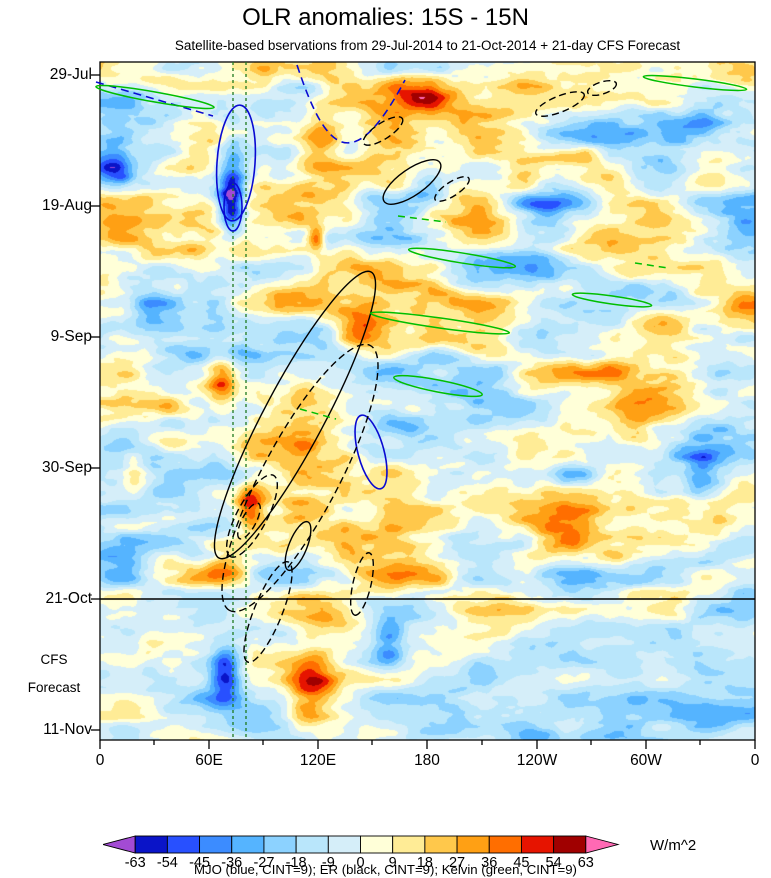  I want to click on x-tick-label: 120E, so click(318, 760).